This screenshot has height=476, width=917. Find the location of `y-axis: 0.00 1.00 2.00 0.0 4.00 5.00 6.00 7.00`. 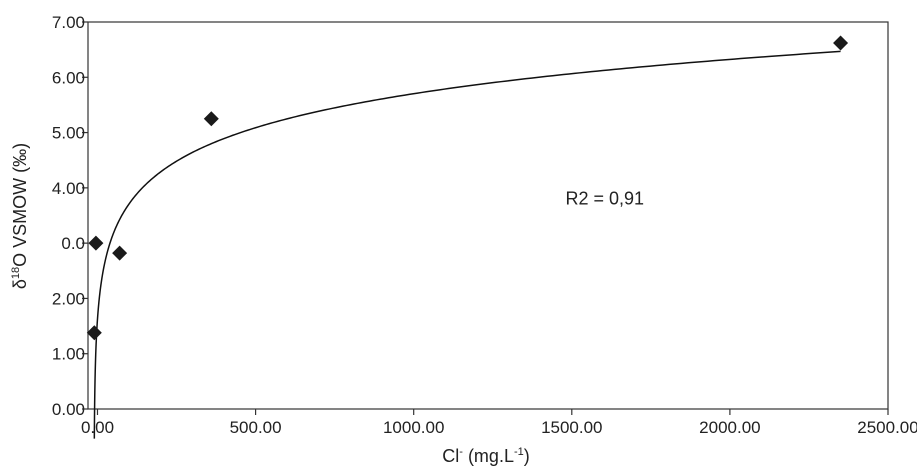

y-axis: 0.00 1.00 2.00 0.0 4.00 5.00 6.00 7.00 is located at coordinates (70, 216).